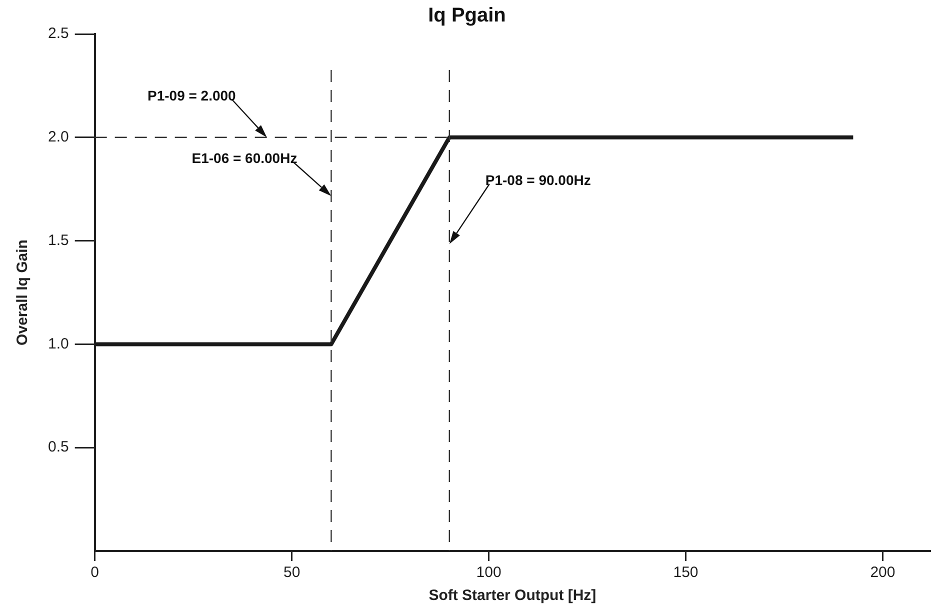 The width and height of the screenshot is (936, 611). What do you see at coordinates (58, 447) in the screenshot?
I see `y-tick-label: 0.5` at bounding box center [58, 447].